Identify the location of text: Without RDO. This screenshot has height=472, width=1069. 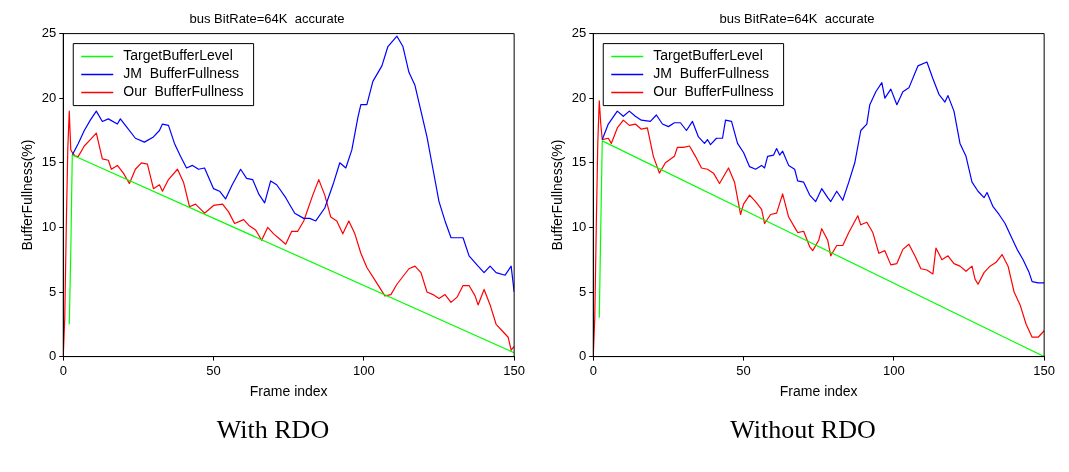
(803, 430).